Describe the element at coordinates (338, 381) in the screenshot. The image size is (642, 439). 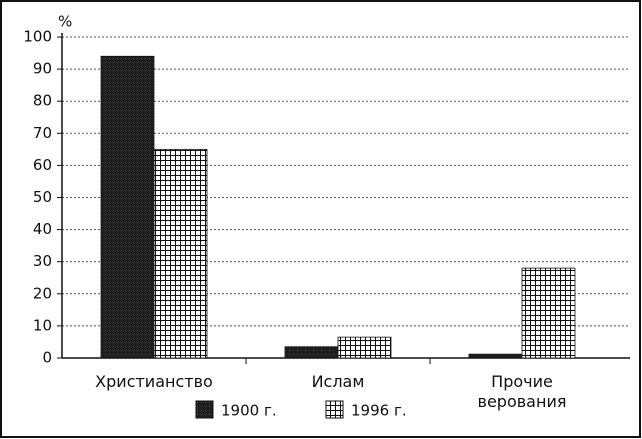
I see `x-tick-label: Ислам` at that location.